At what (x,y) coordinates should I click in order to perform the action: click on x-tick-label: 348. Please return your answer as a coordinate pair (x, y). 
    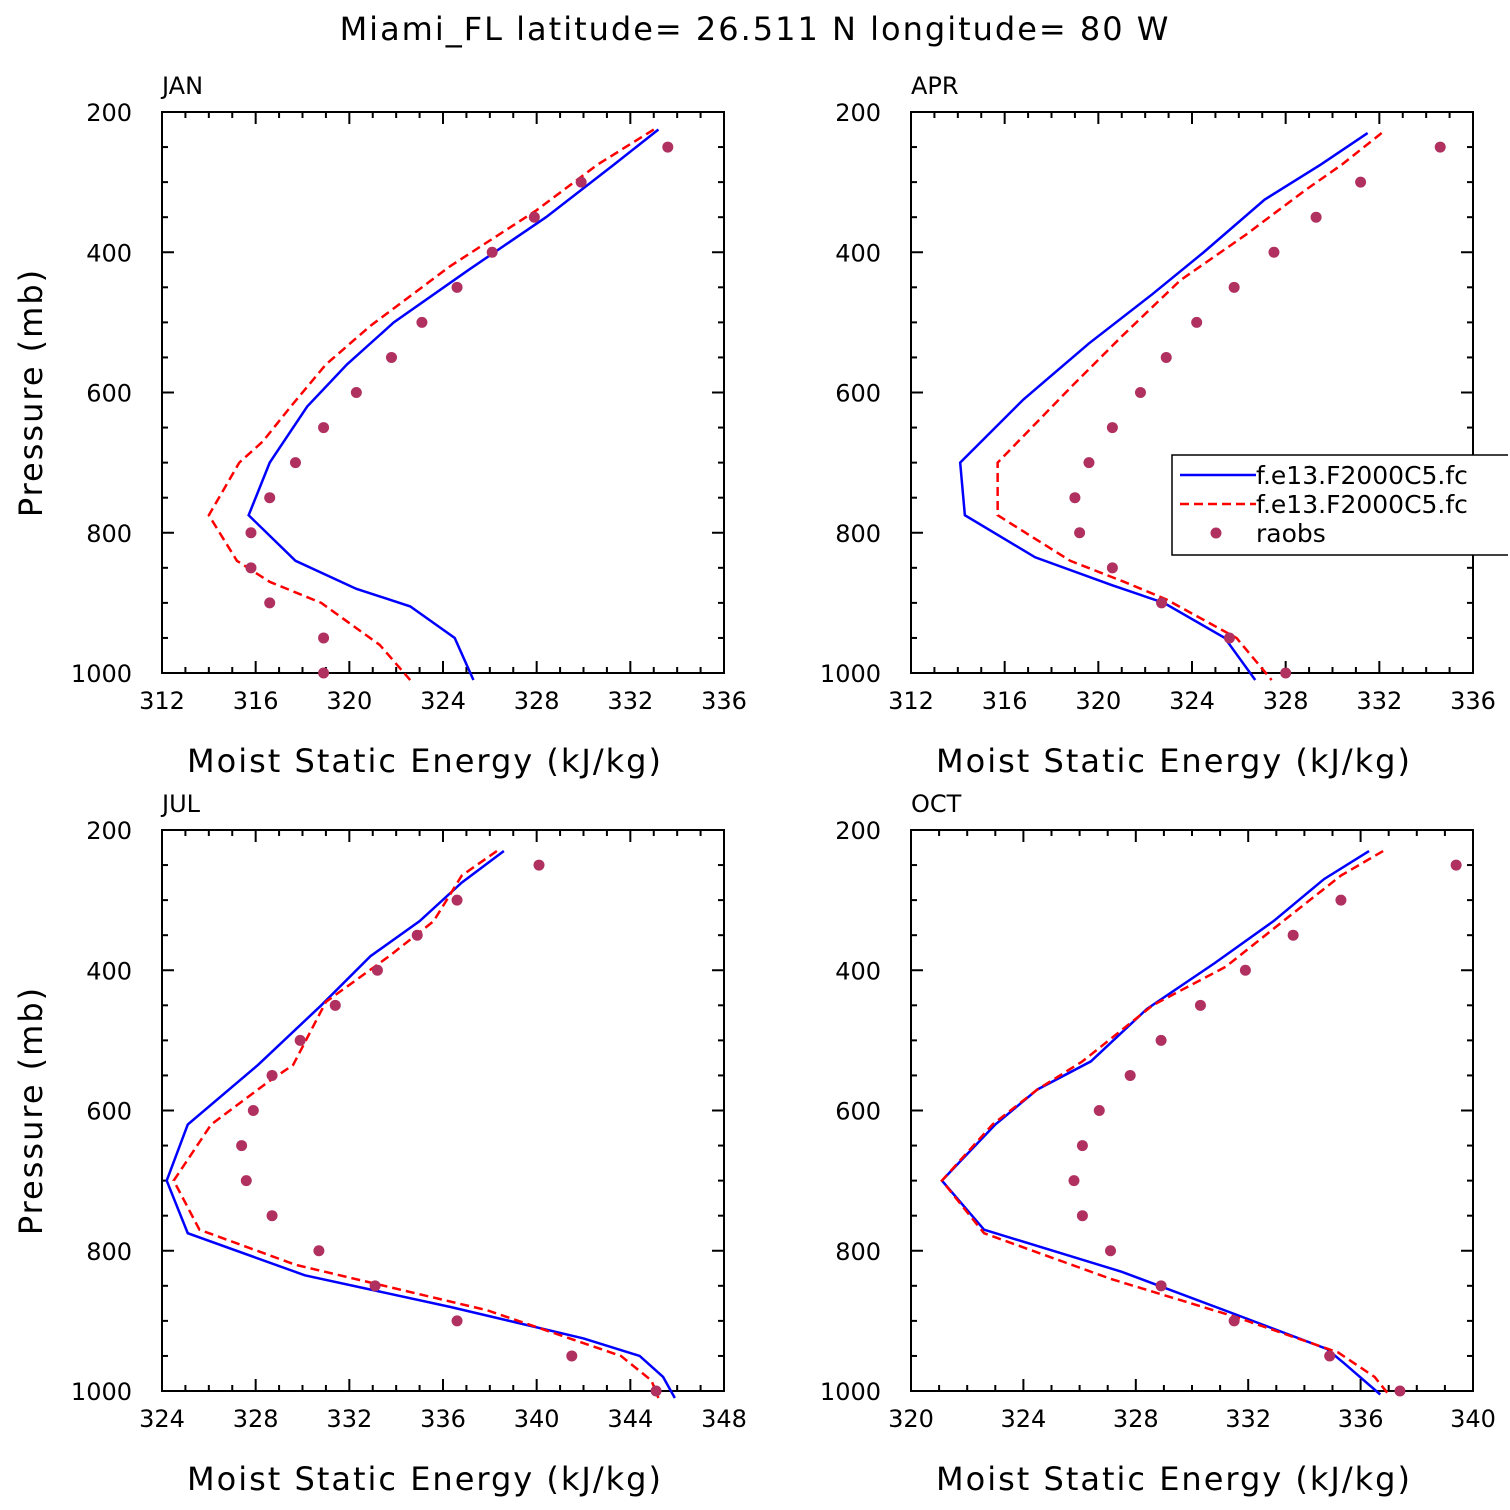
    Looking at the image, I should click on (724, 1419).